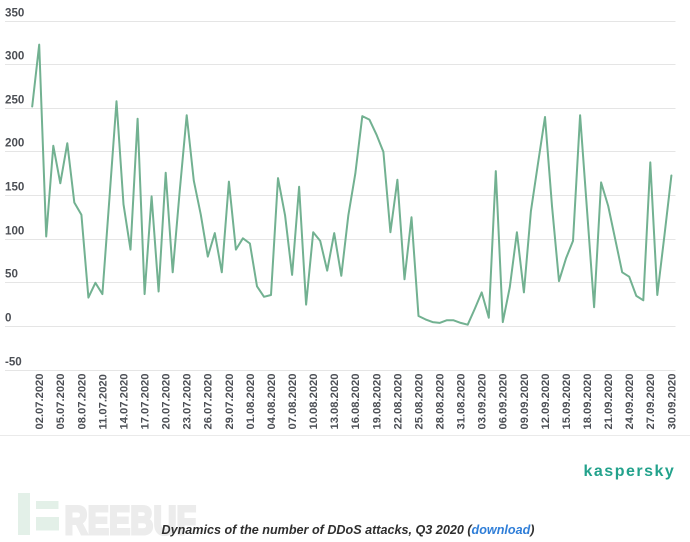 The width and height of the screenshot is (690, 542). What do you see at coordinates (14, 187) in the screenshot?
I see `svg-text: 150` at bounding box center [14, 187].